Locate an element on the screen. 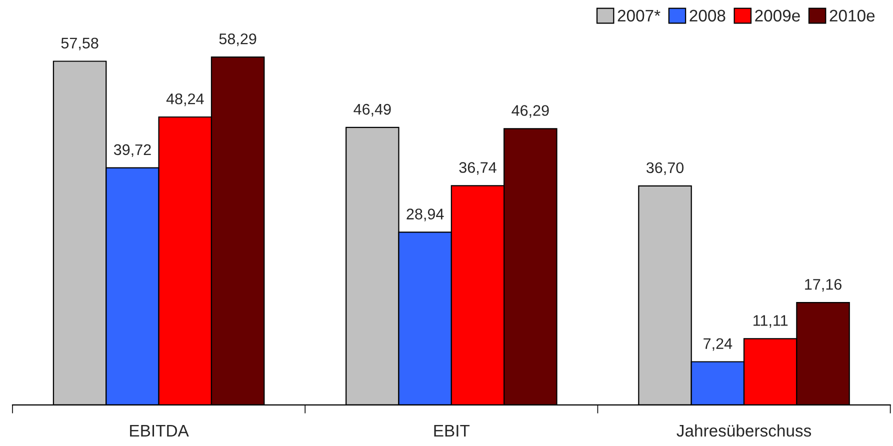  x-tick-label: EBITDA is located at coordinates (159, 430).